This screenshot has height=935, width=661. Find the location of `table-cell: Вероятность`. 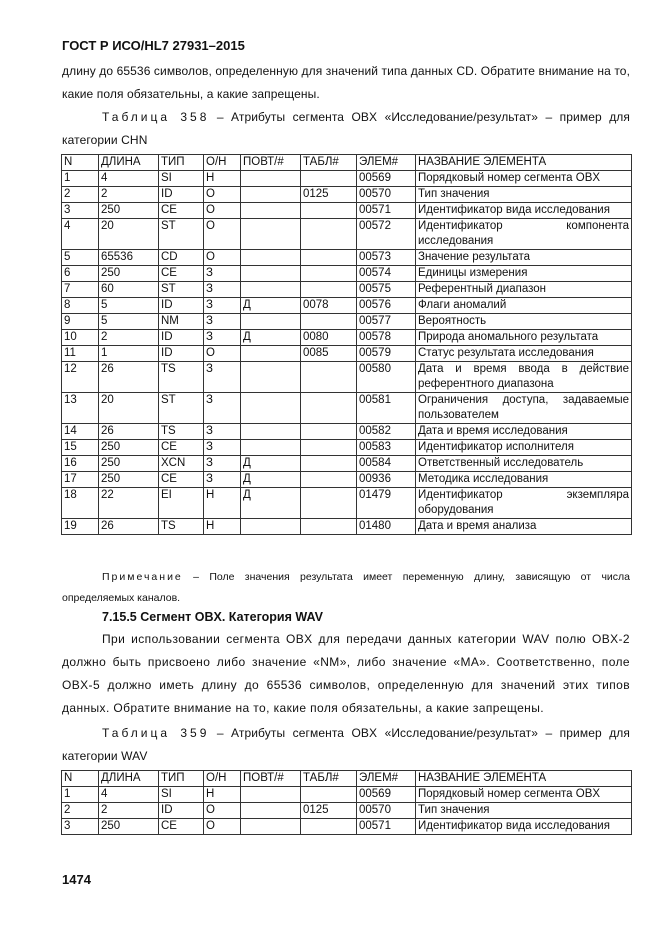

table-cell: Вероятность is located at coordinates (523, 321).